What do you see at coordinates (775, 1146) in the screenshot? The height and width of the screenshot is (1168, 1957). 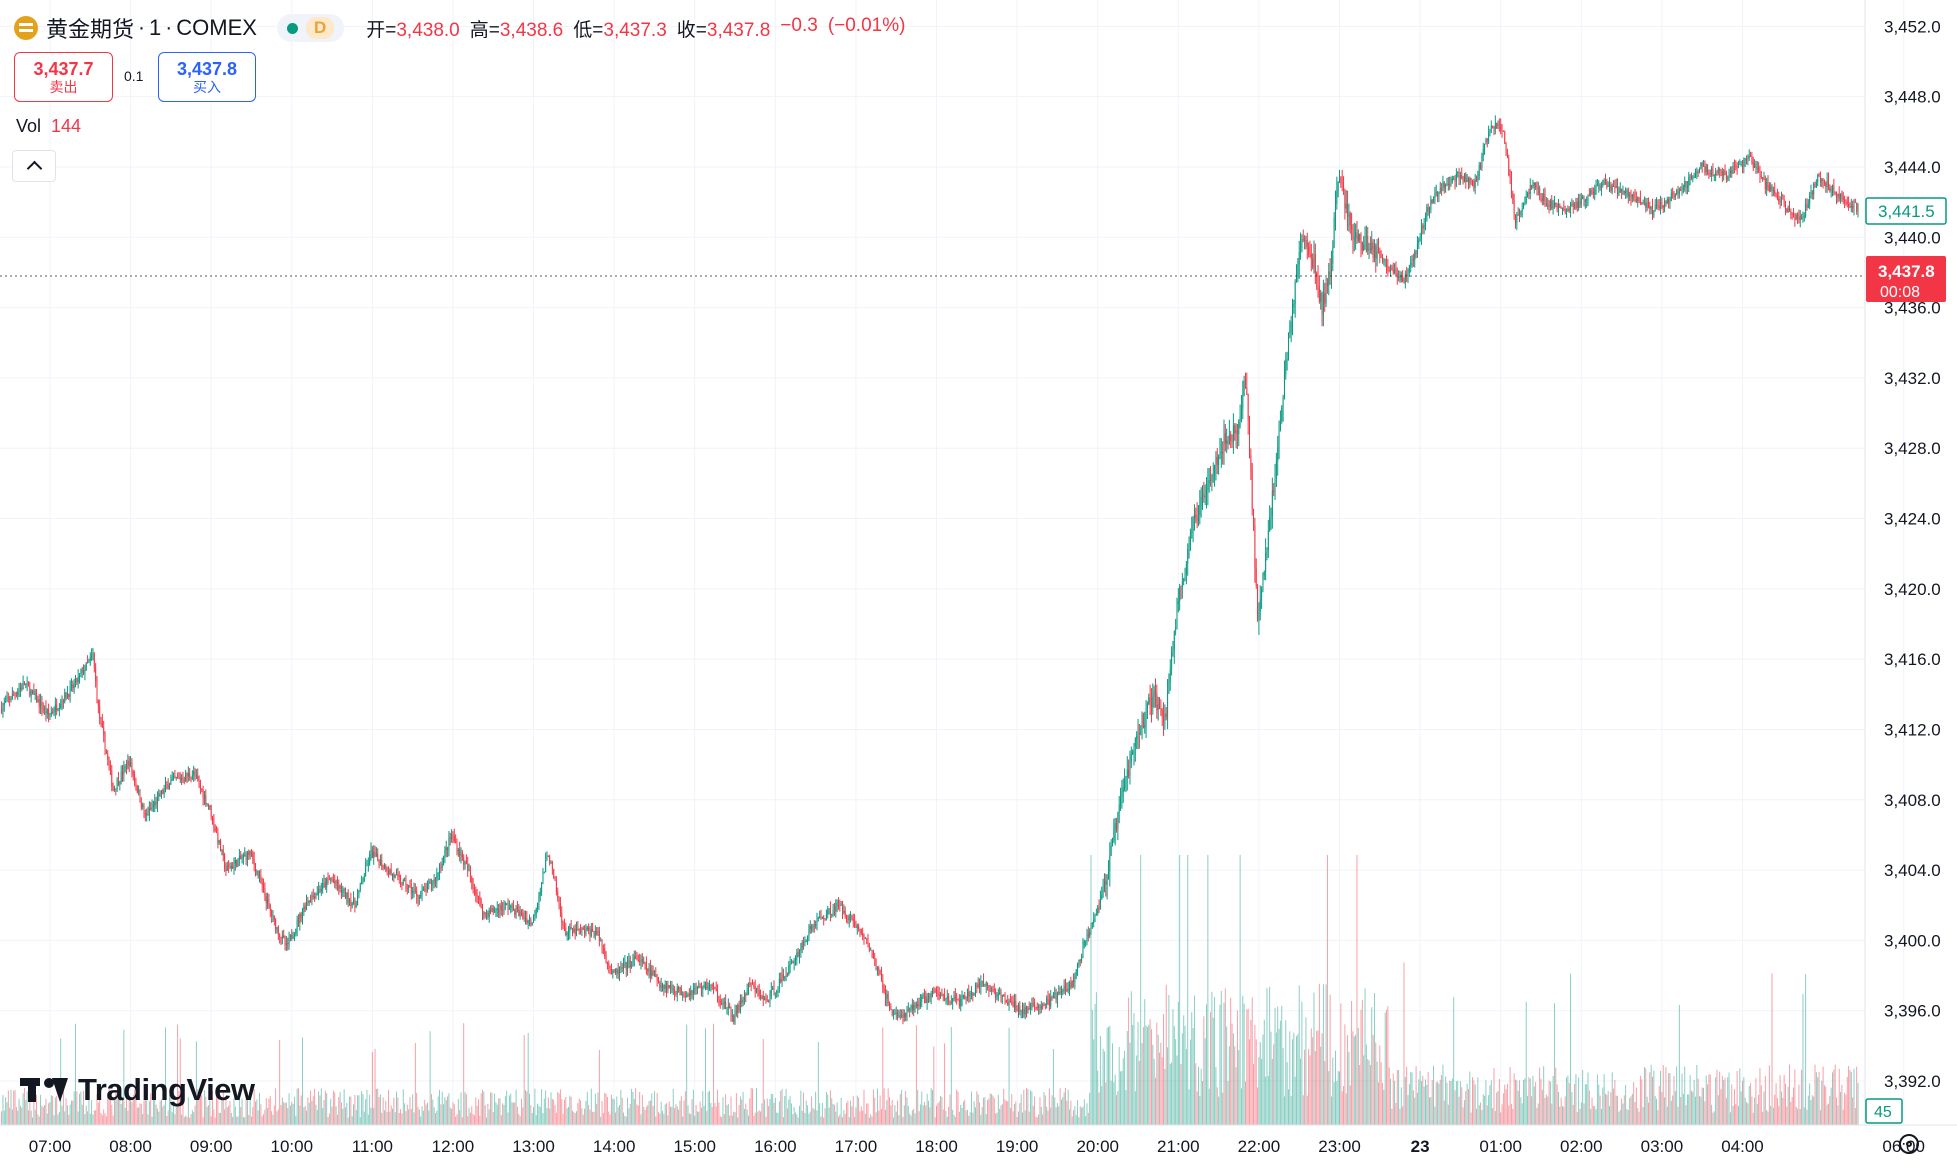 I see `time-tick-label: 16:00` at bounding box center [775, 1146].